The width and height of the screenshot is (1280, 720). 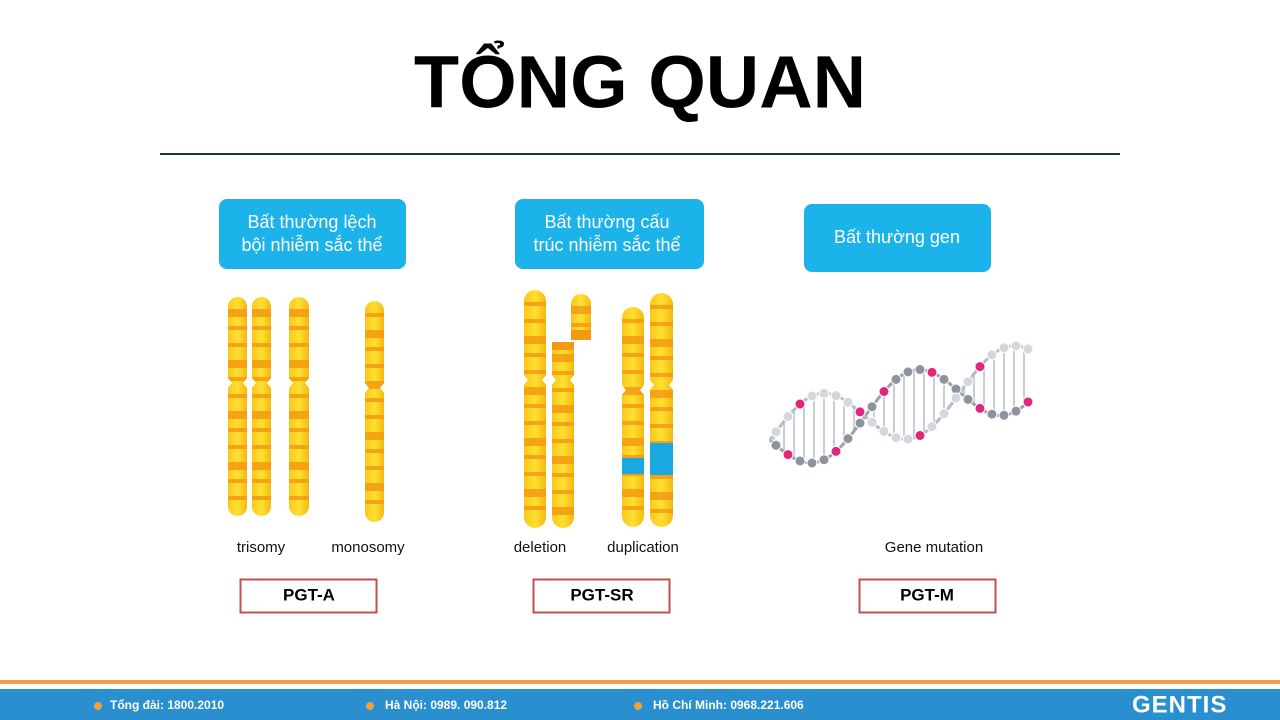 I want to click on icon, so click(x=98, y=706).